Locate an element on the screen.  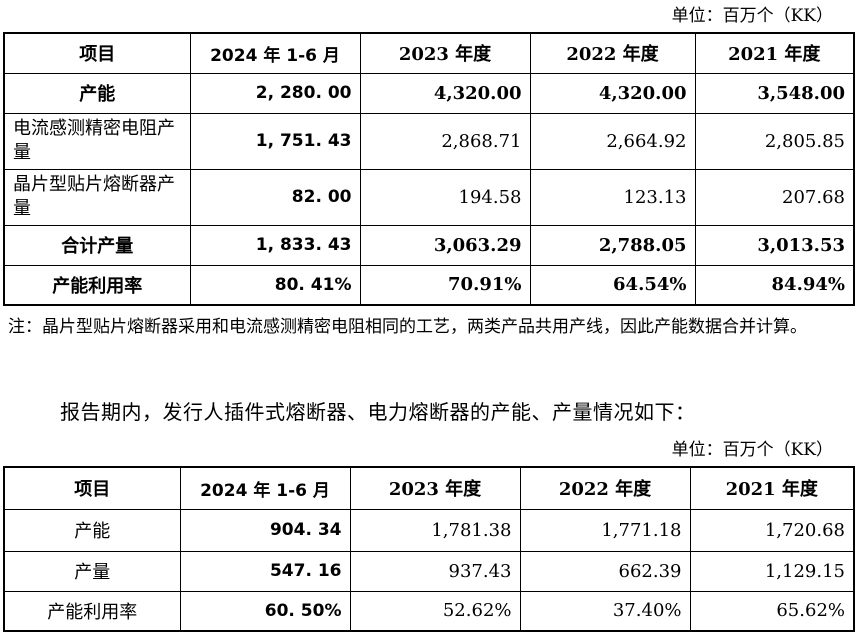
row-label: 晶片型贴片熔断器产量 is located at coordinates (97, 197).